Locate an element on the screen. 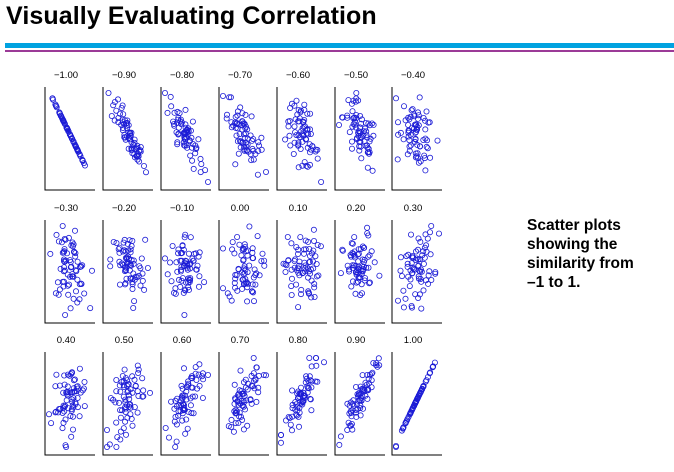 This screenshot has width=674, height=472. caption-line-2: showing the is located at coordinates (572, 244).